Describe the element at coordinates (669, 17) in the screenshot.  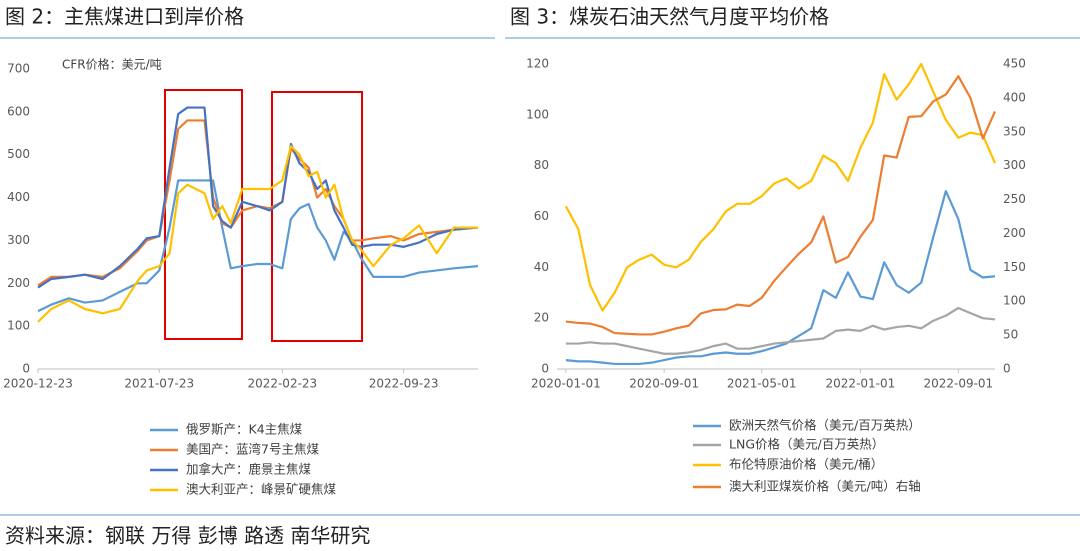
I see `chart-title: 图 3：煤炭石油天然气月度平均价格` at that location.